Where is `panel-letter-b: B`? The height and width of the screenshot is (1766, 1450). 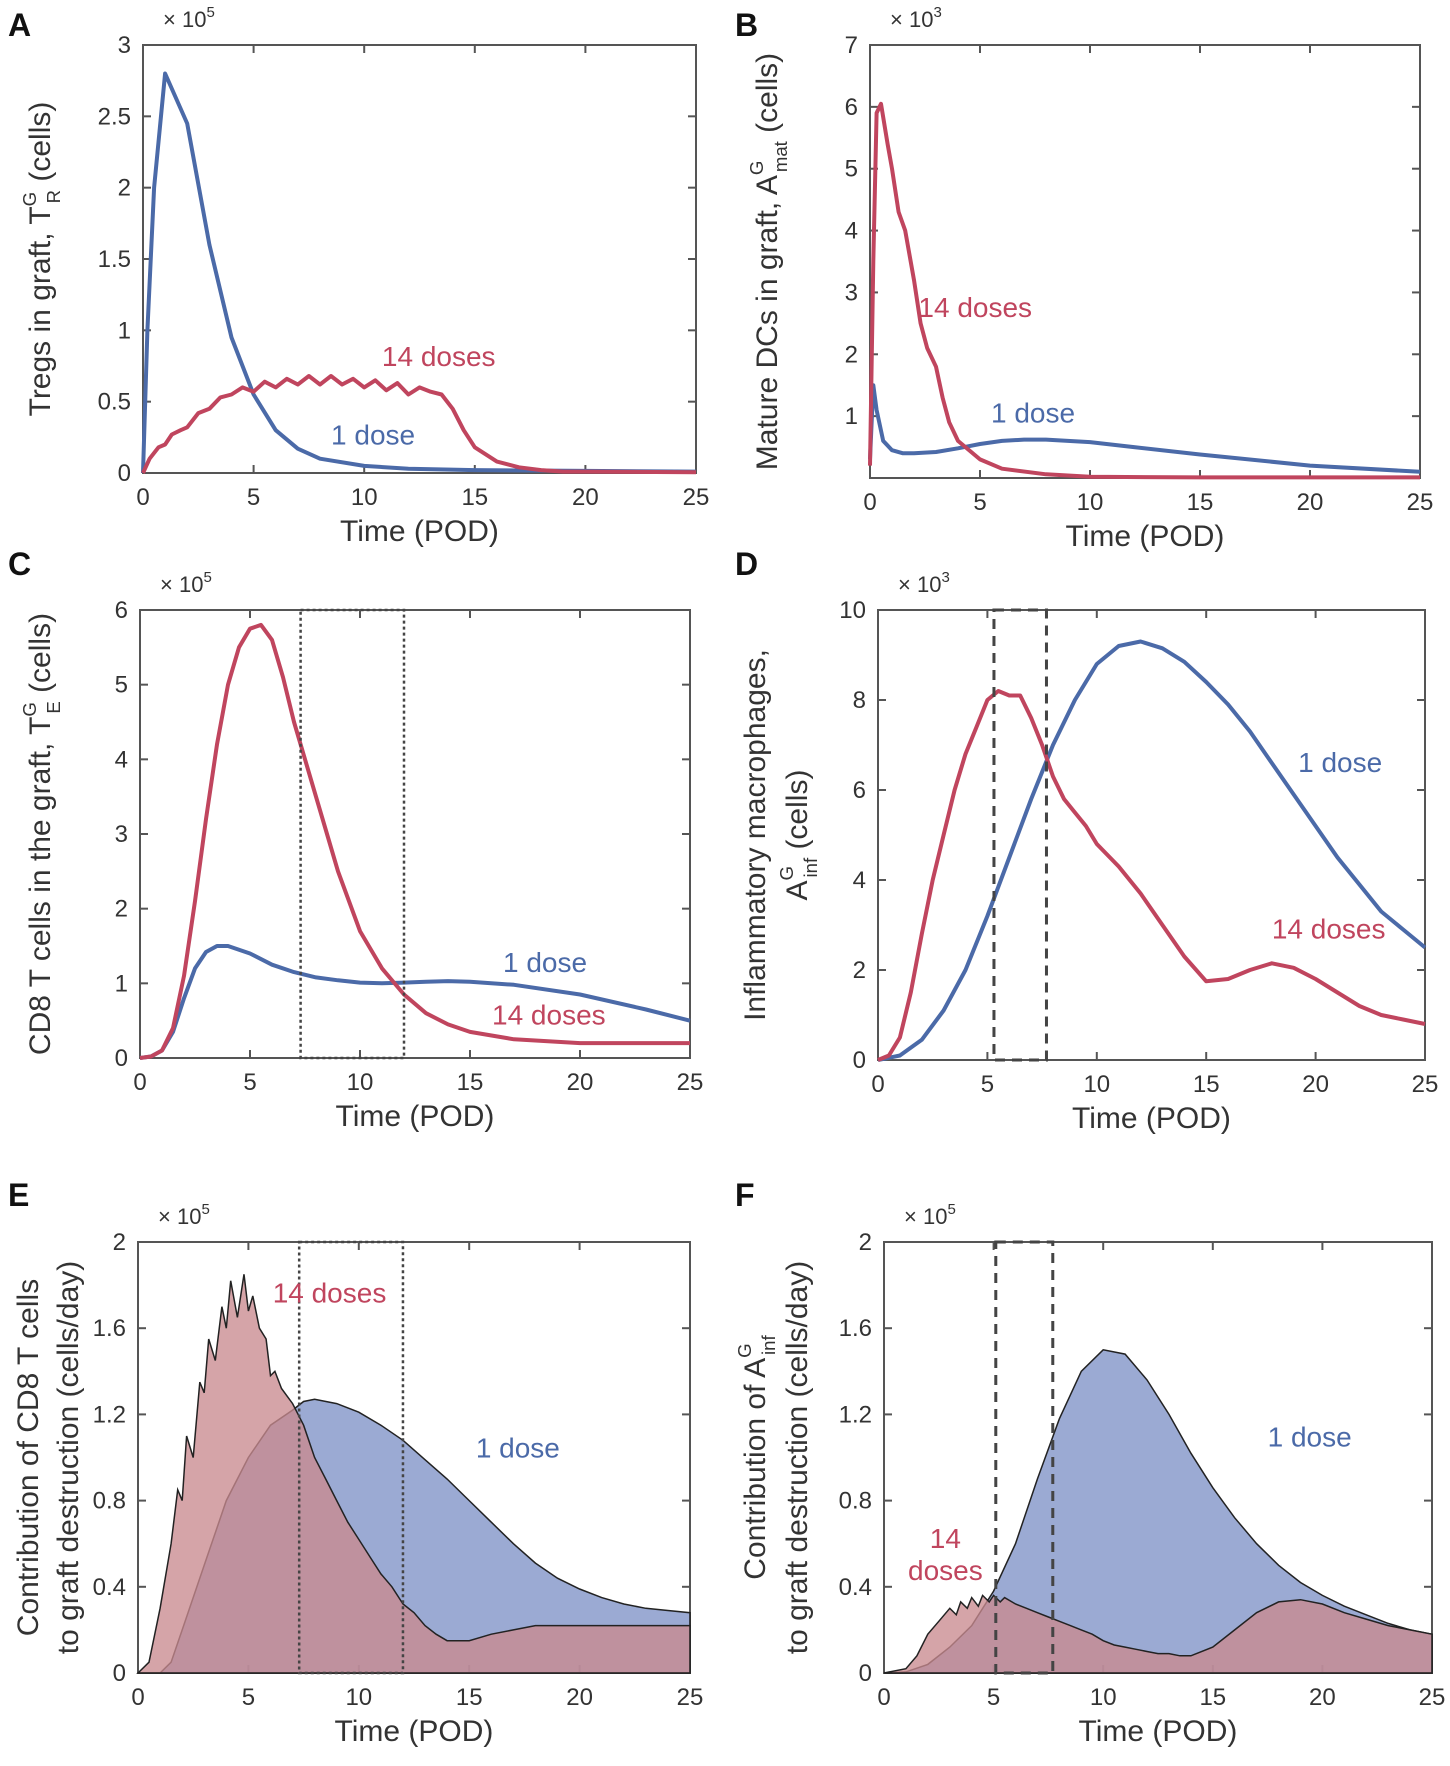 panel-letter-b: B is located at coordinates (746, 25).